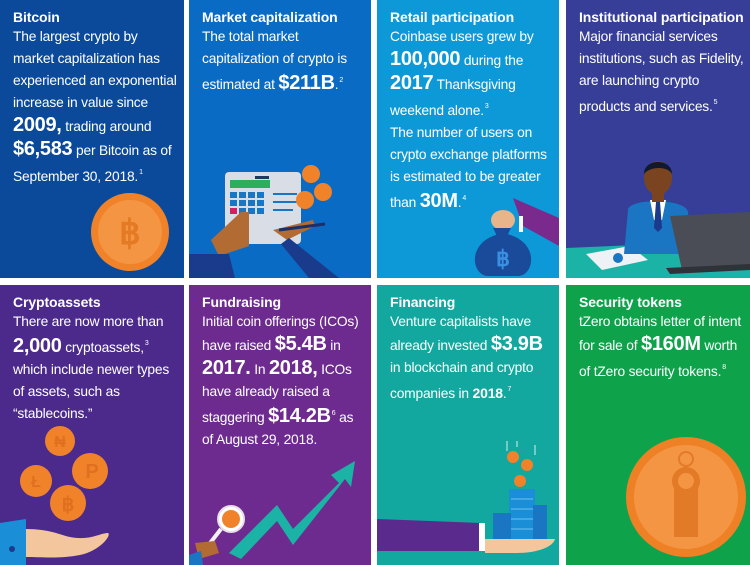 The image size is (750, 565). Describe the element at coordinates (54, 495) in the screenshot. I see `coins-over-hand-icon: ₦ Ł P ฿` at that location.